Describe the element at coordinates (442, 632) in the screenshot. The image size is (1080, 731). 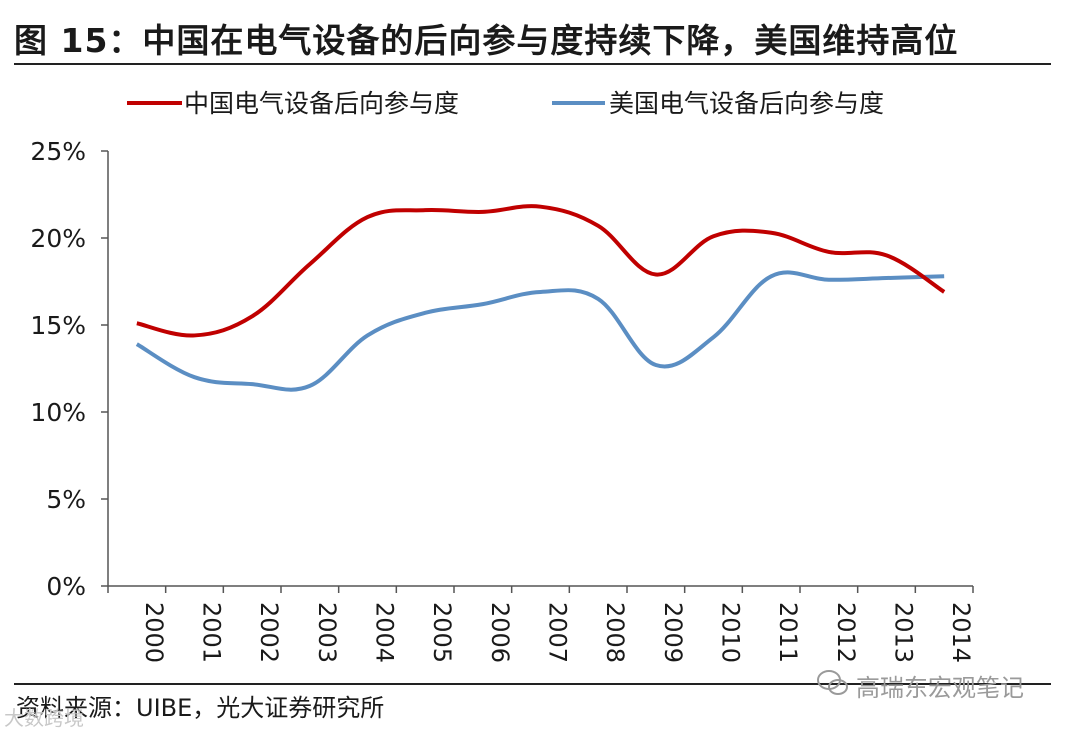
I see `x-tick-label: 2005` at that location.